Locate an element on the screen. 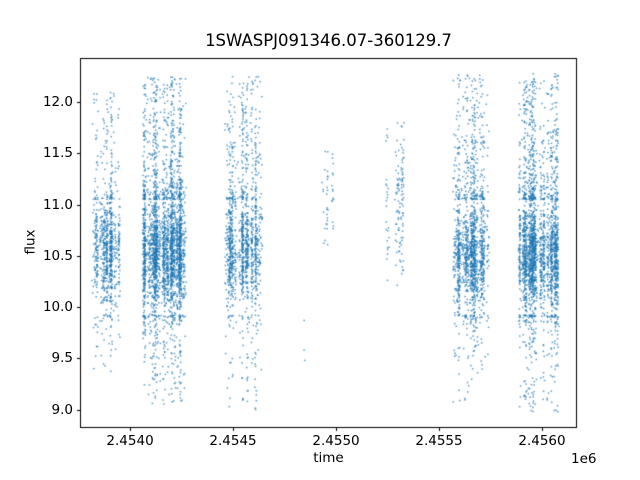  y-tick-label: 11.5 is located at coordinates (57, 153).